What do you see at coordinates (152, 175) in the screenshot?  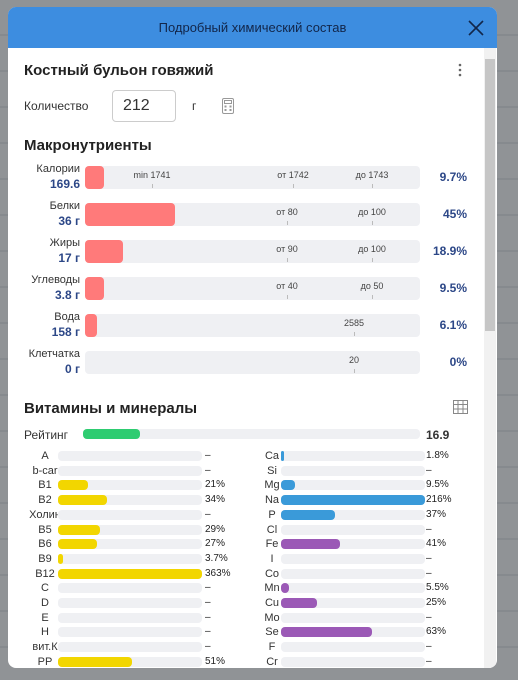 I see `macro-threshold: min 1741` at bounding box center [152, 175].